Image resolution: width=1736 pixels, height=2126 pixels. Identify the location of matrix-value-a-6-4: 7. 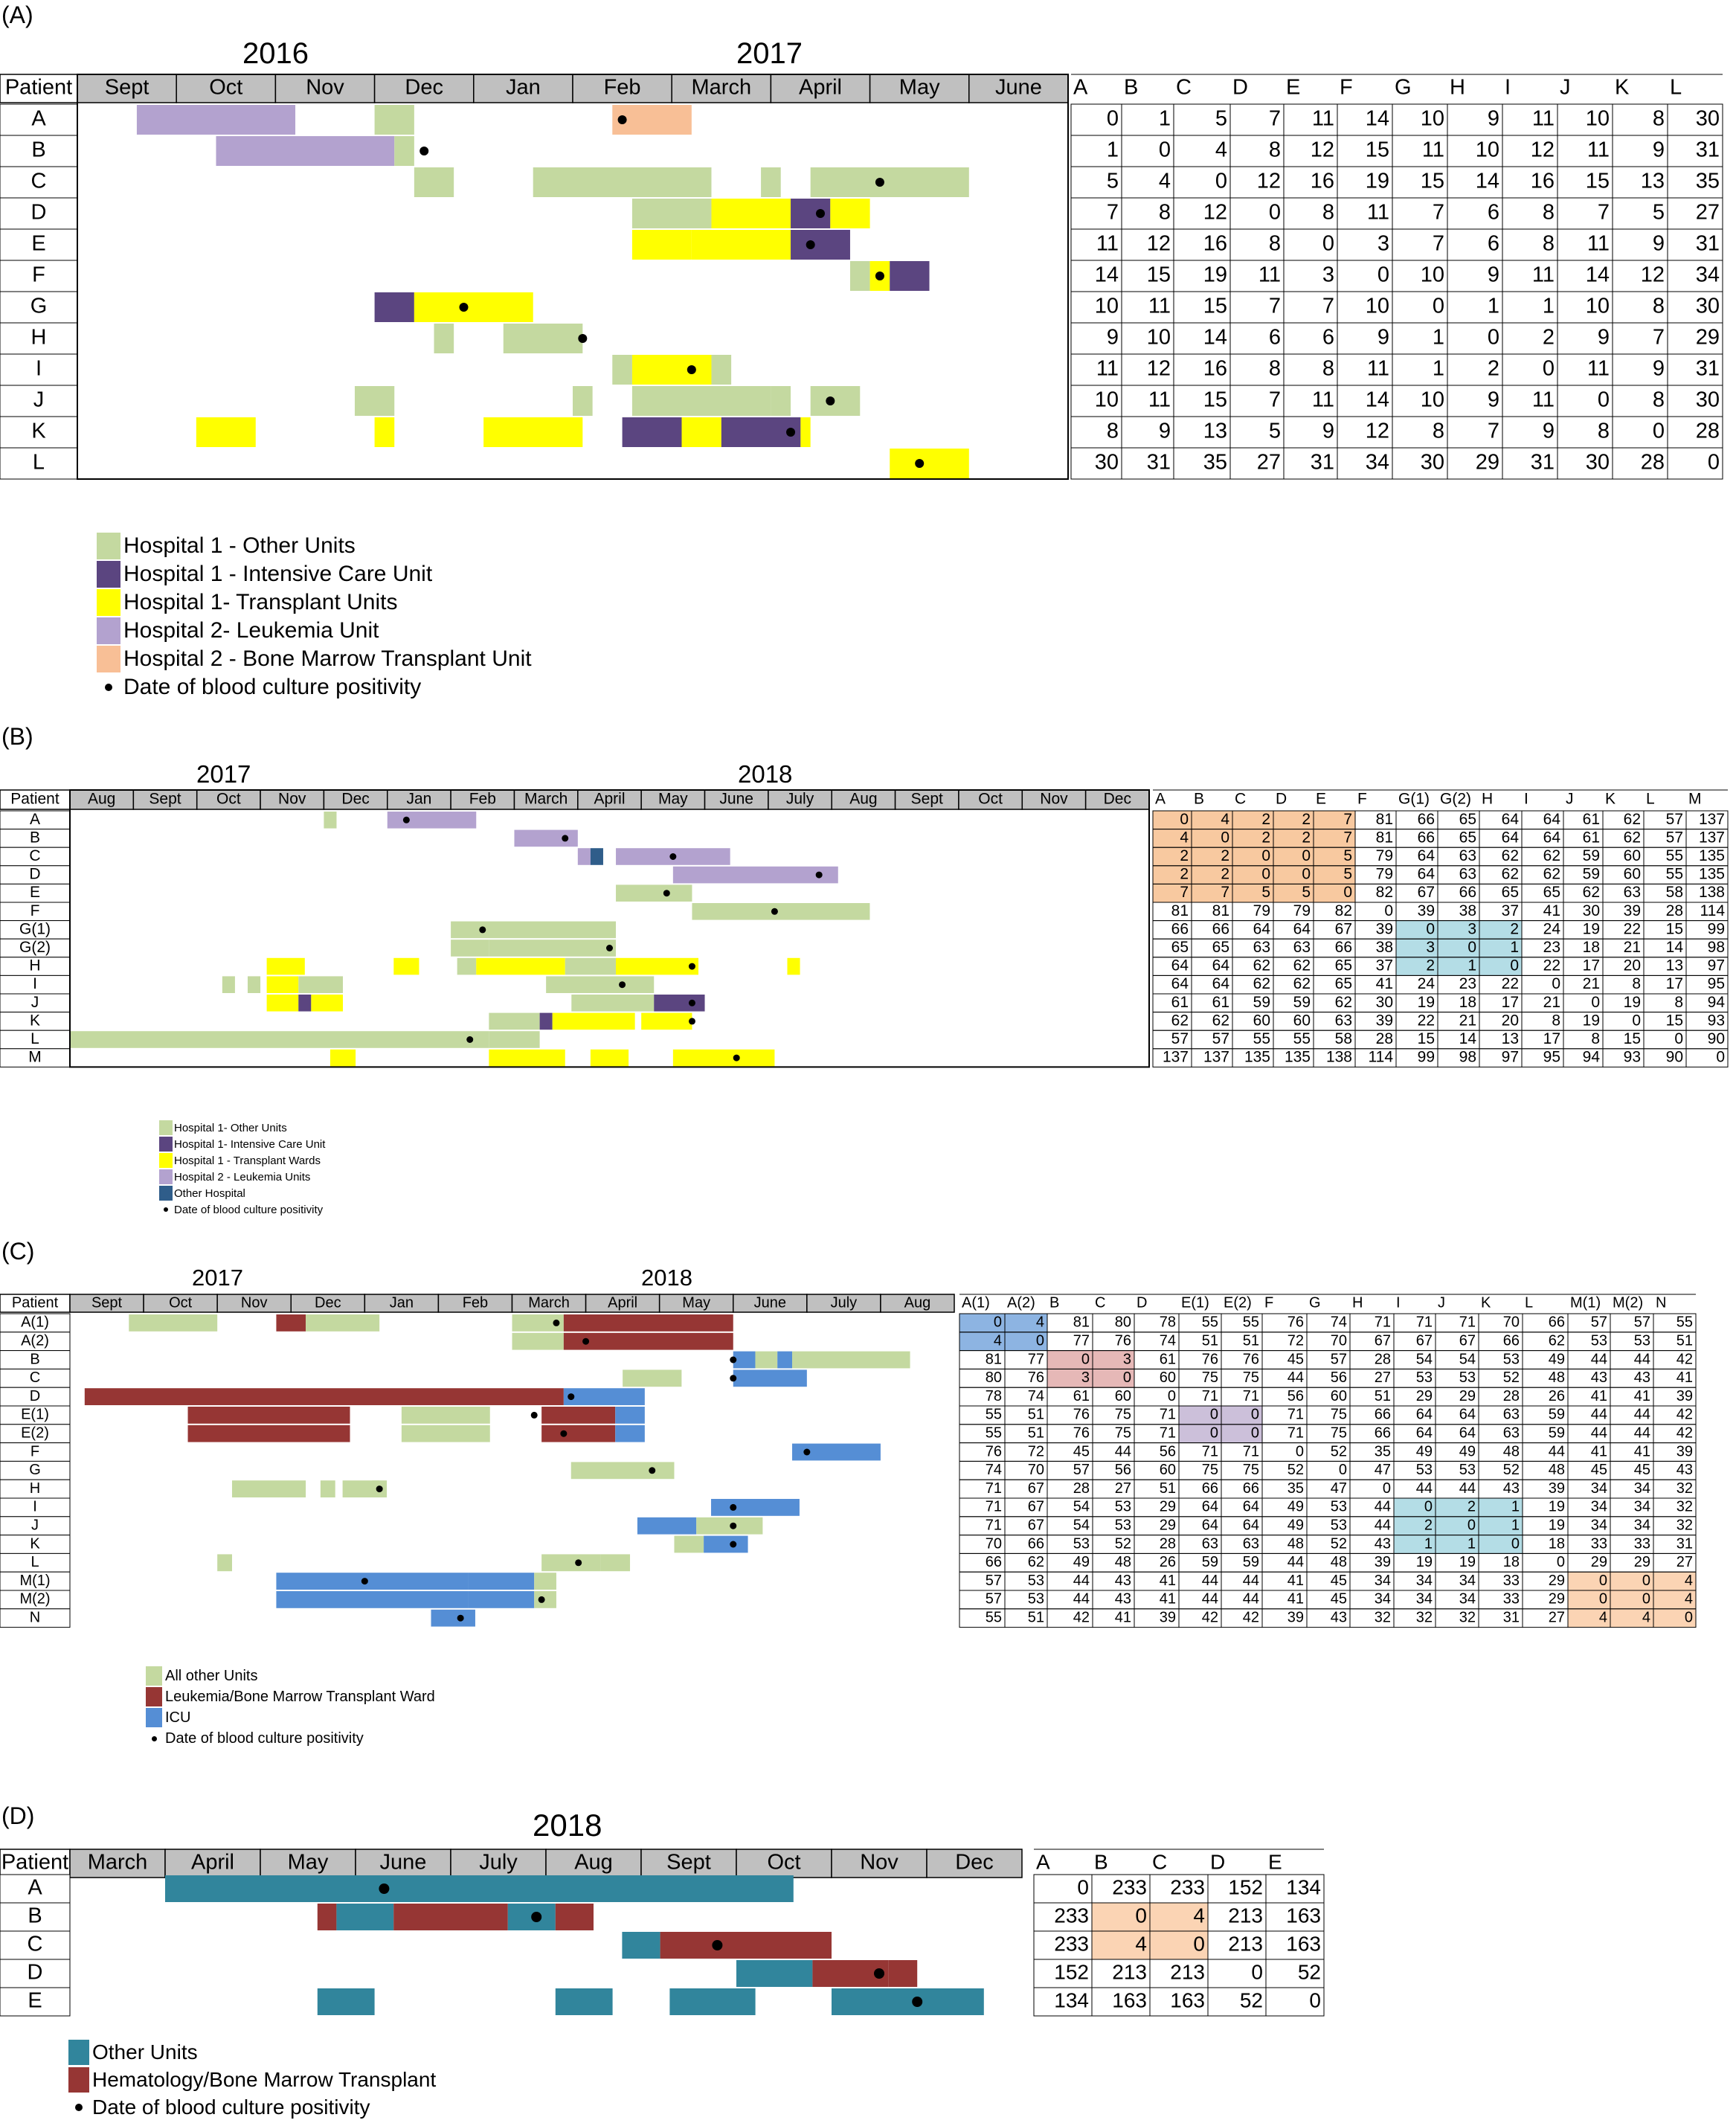
(1328, 307).